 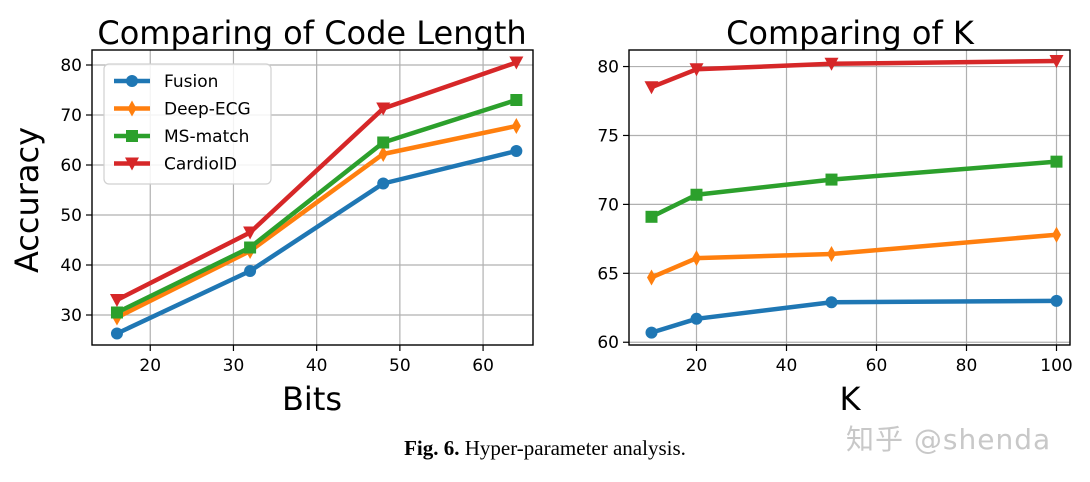 I want to click on chart-title: Comparing of Code Length, so click(x=311, y=33).